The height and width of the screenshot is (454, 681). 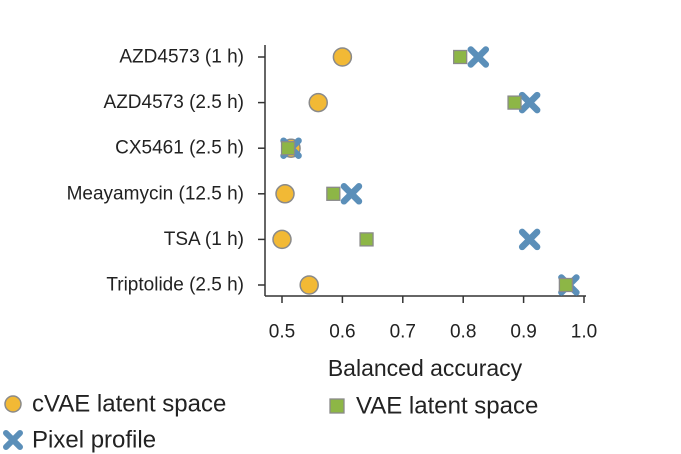 What do you see at coordinates (433, 319) in the screenshot?
I see `x-axis-ticks: 0.5 0.6 0.7 0.8 0.9 1.0` at bounding box center [433, 319].